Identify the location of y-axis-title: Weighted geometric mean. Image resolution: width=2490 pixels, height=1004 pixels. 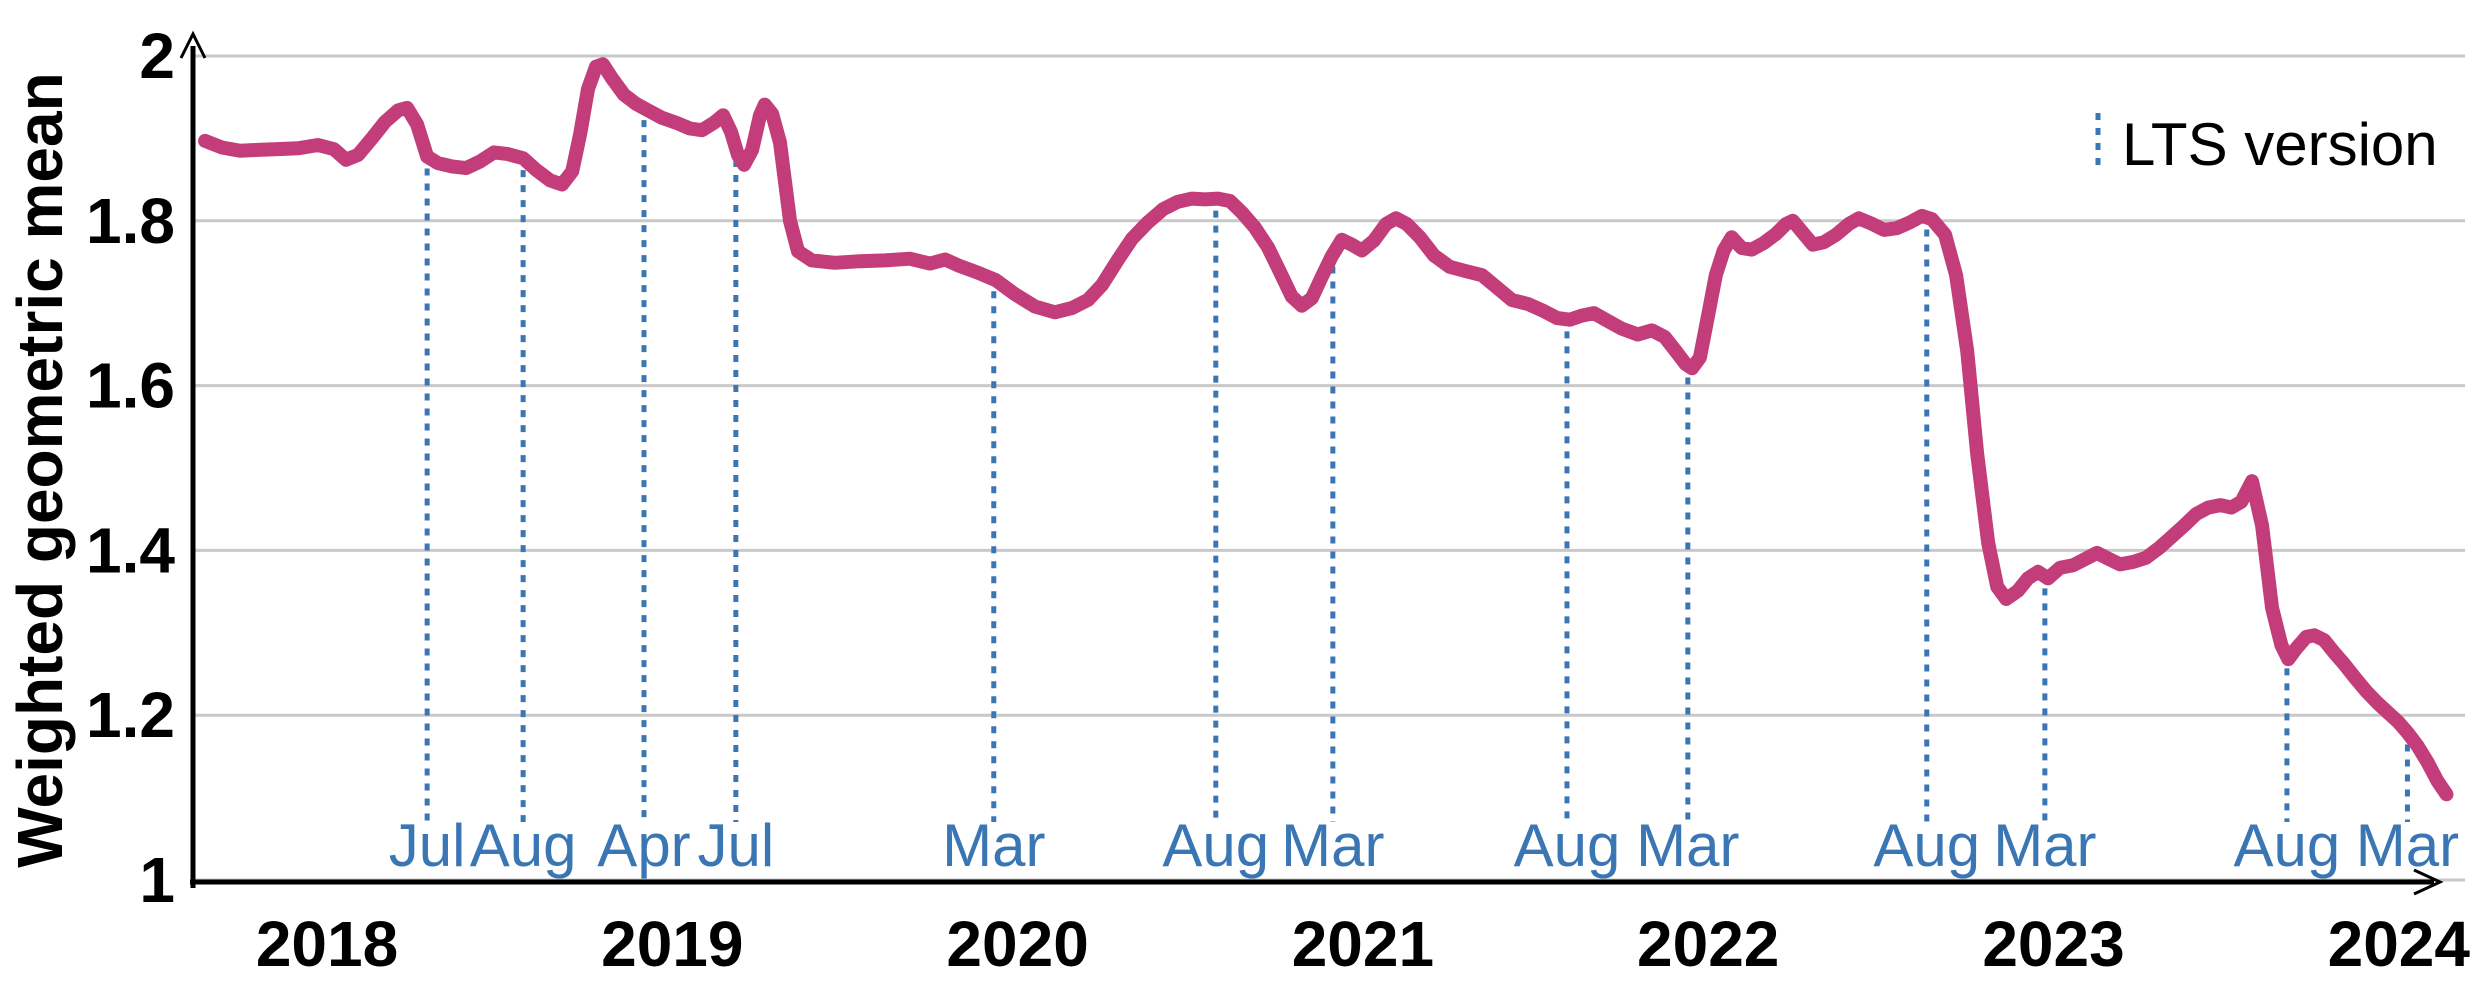
(40, 469).